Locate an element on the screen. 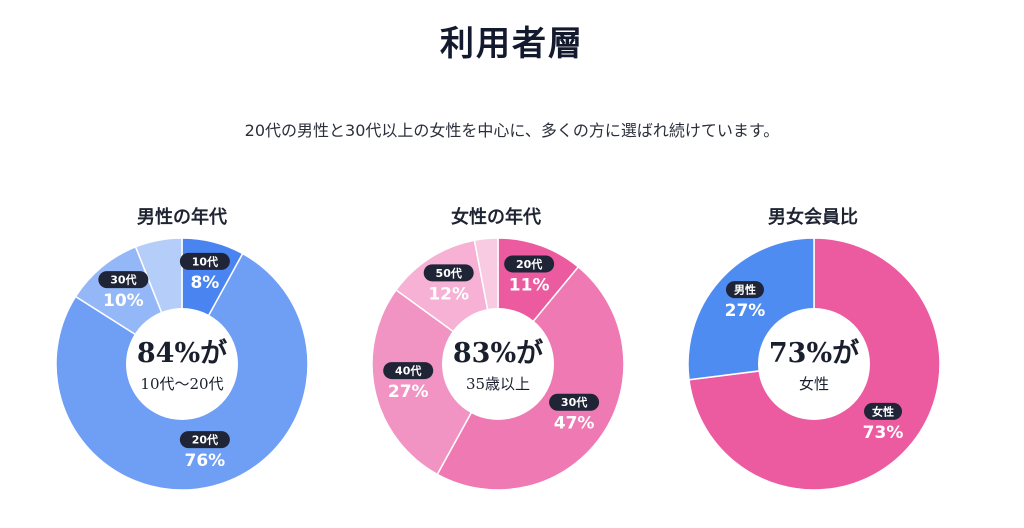  center-caption: 女性 is located at coordinates (814, 384).